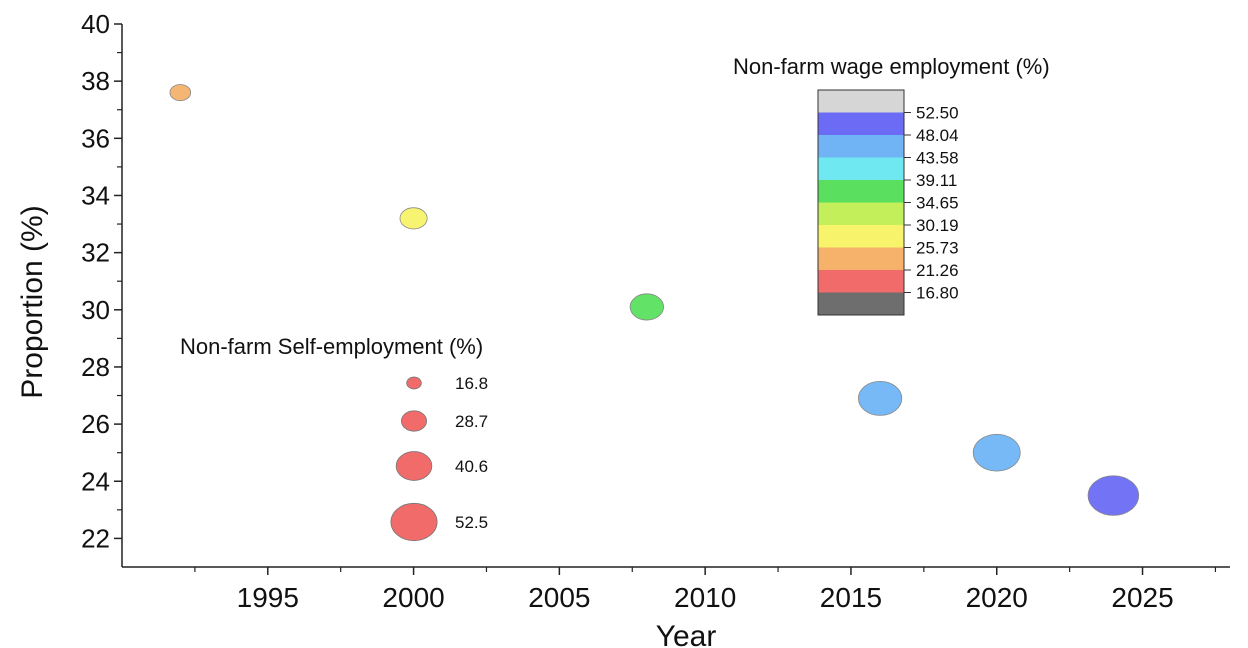  Describe the element at coordinates (937, 113) in the screenshot. I see `color-bar-label: 52.50` at that location.